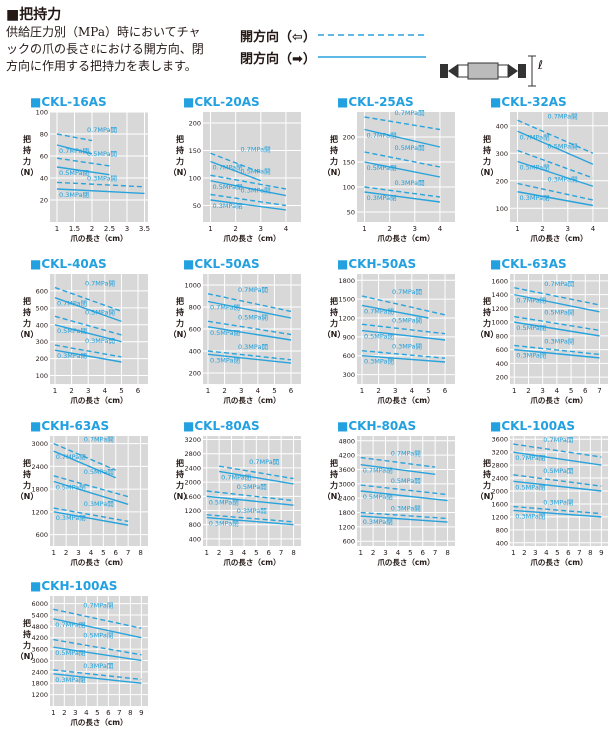 This screenshot has height=730, width=613. What do you see at coordinates (44, 201) in the screenshot?
I see `y-tick-label: 20` at bounding box center [44, 201].